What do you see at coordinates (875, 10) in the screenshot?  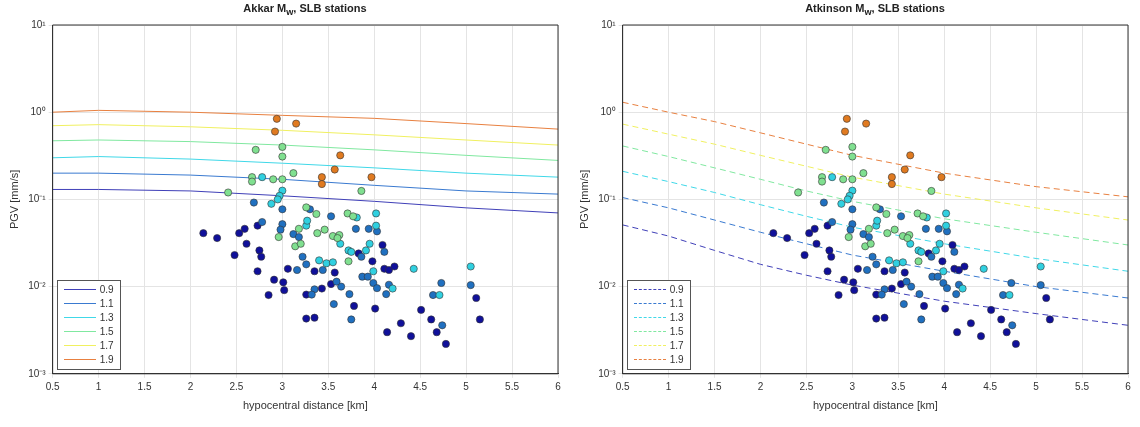 I see `chart-title: Atkinson M$_{w}$, SLB stations` at bounding box center [875, 10].